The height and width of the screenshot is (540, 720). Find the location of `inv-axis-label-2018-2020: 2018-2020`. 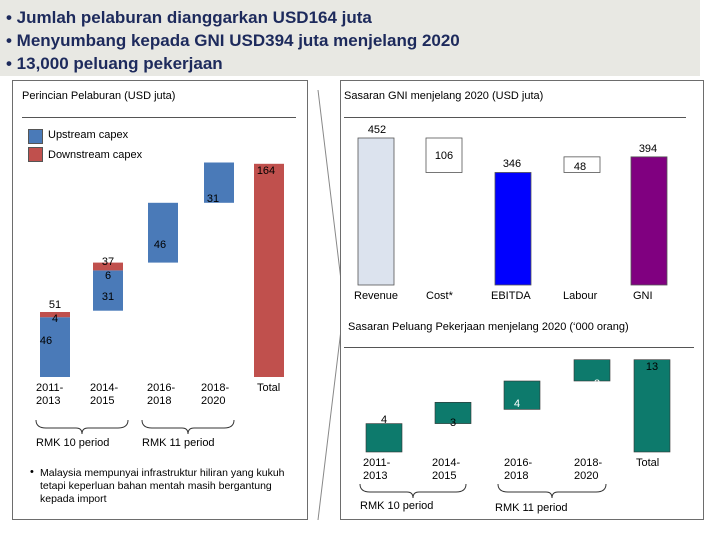

inv-axis-label-2018-2020: 2018-2020 is located at coordinates (215, 394).